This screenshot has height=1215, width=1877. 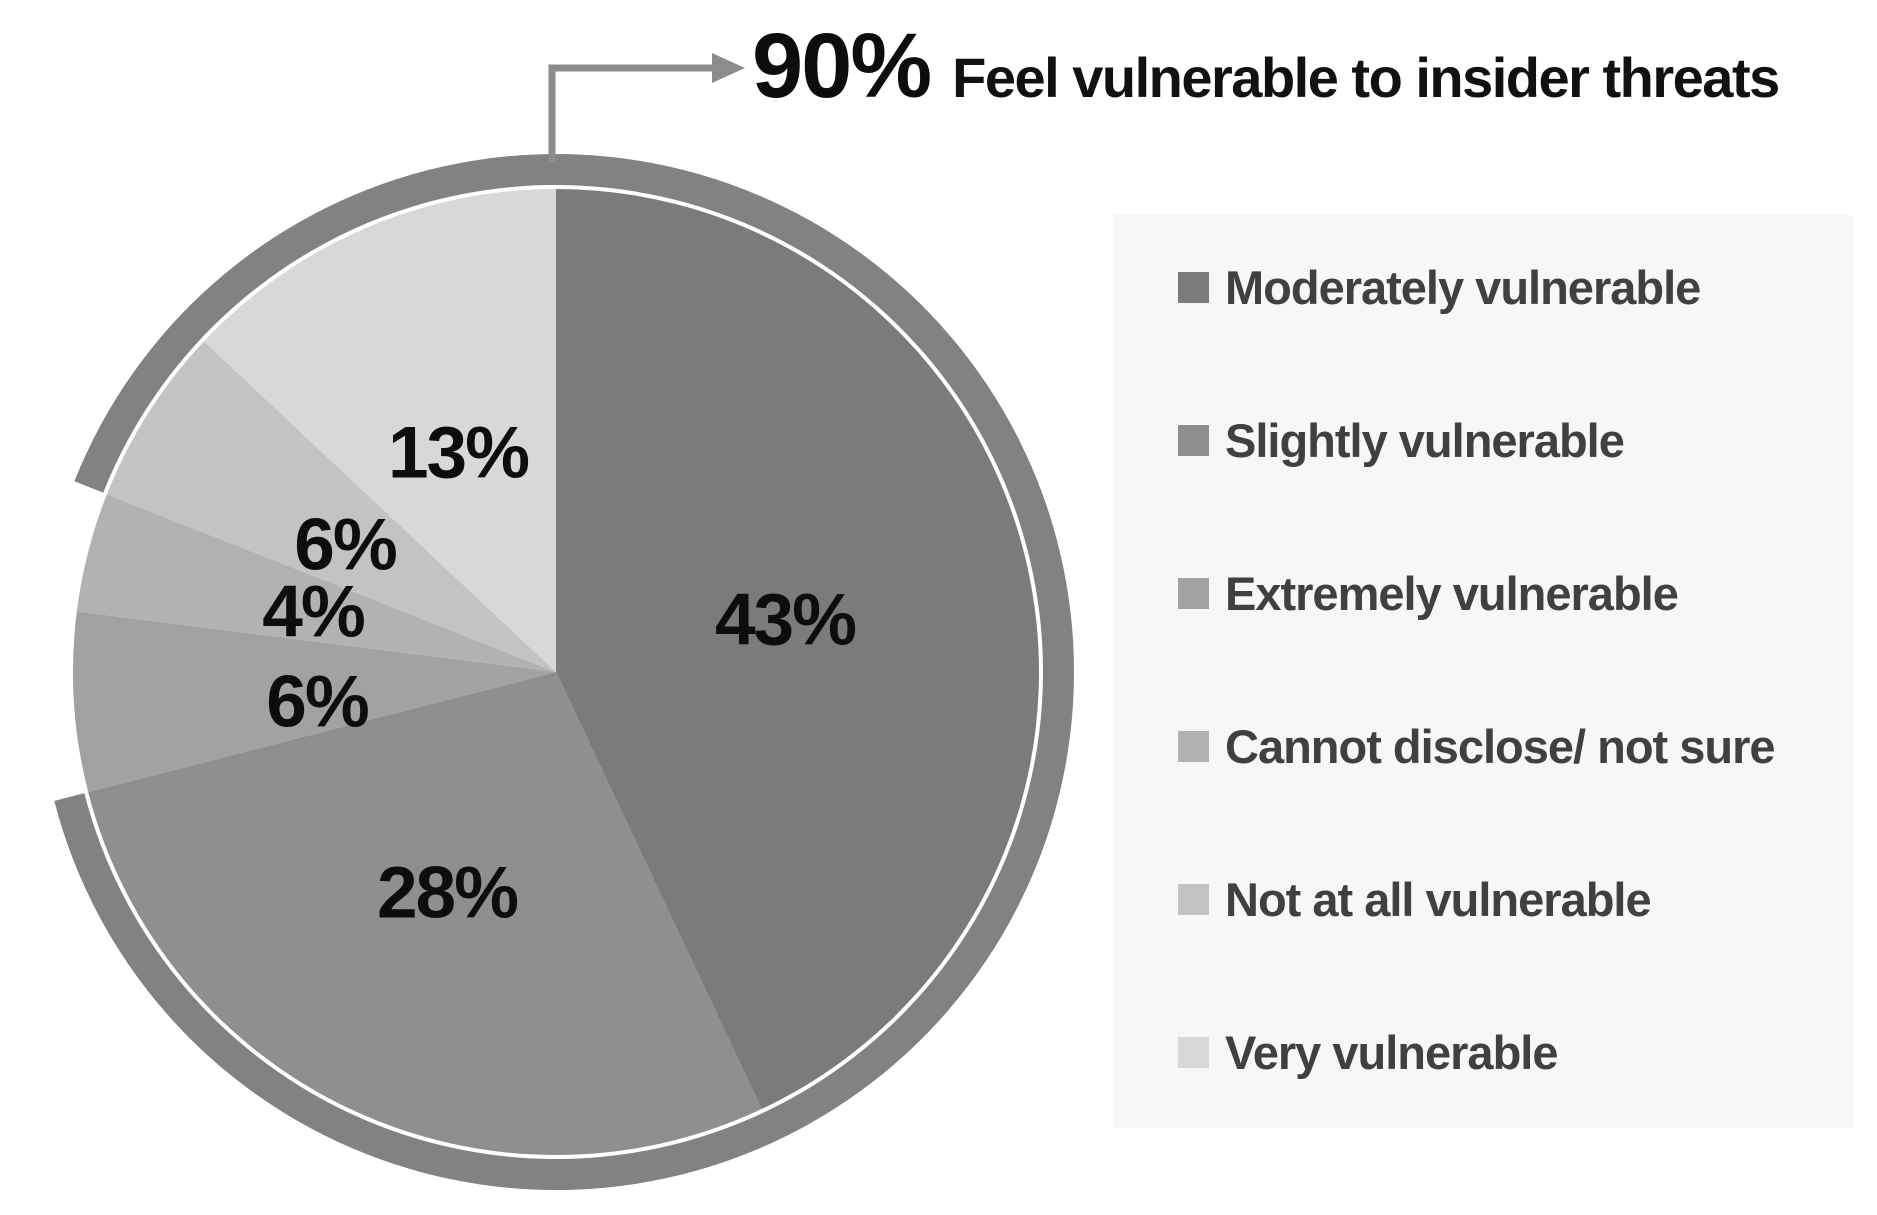 I want to click on callout-arrowhead-icon, so click(x=728, y=68).